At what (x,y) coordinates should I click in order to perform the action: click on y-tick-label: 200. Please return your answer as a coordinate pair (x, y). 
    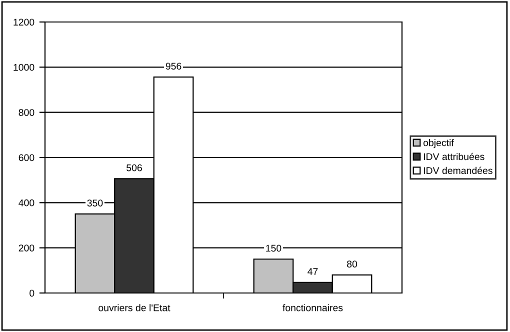
    Looking at the image, I should click on (26, 248).